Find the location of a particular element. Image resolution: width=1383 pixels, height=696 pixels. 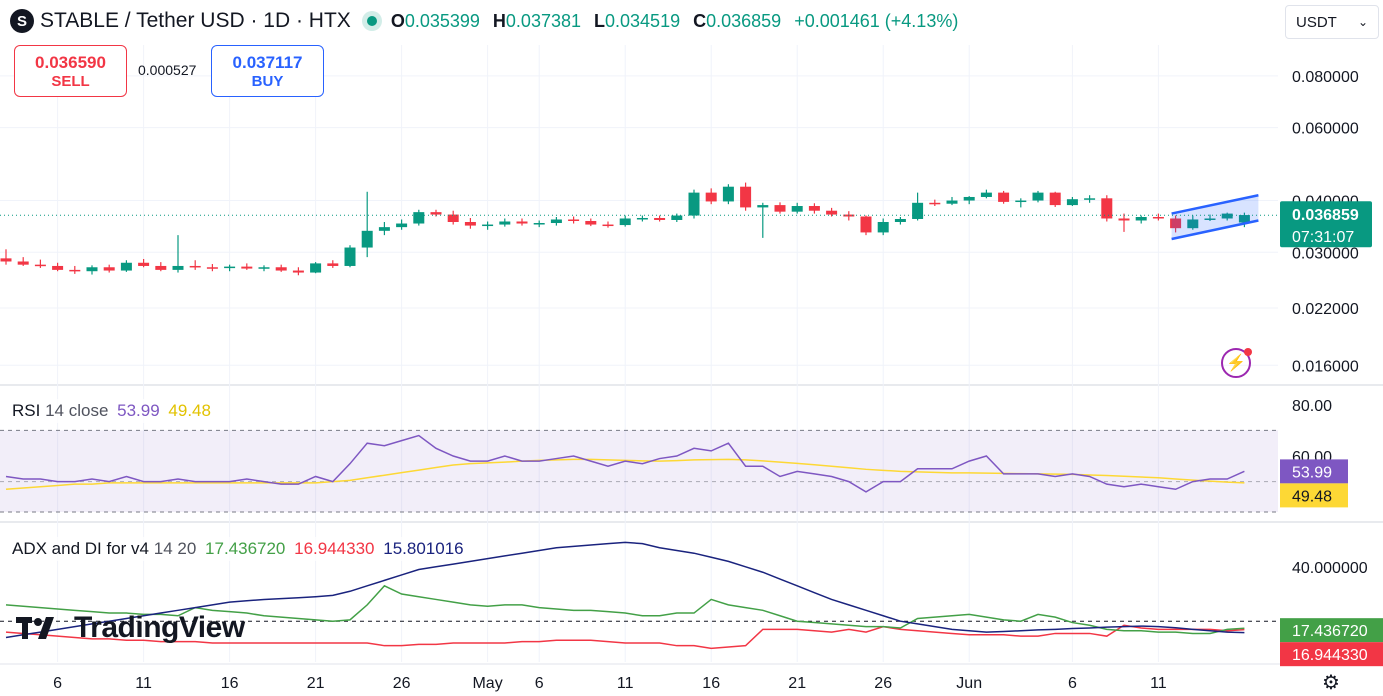

time-tick-label: Jun is located at coordinates (969, 683).